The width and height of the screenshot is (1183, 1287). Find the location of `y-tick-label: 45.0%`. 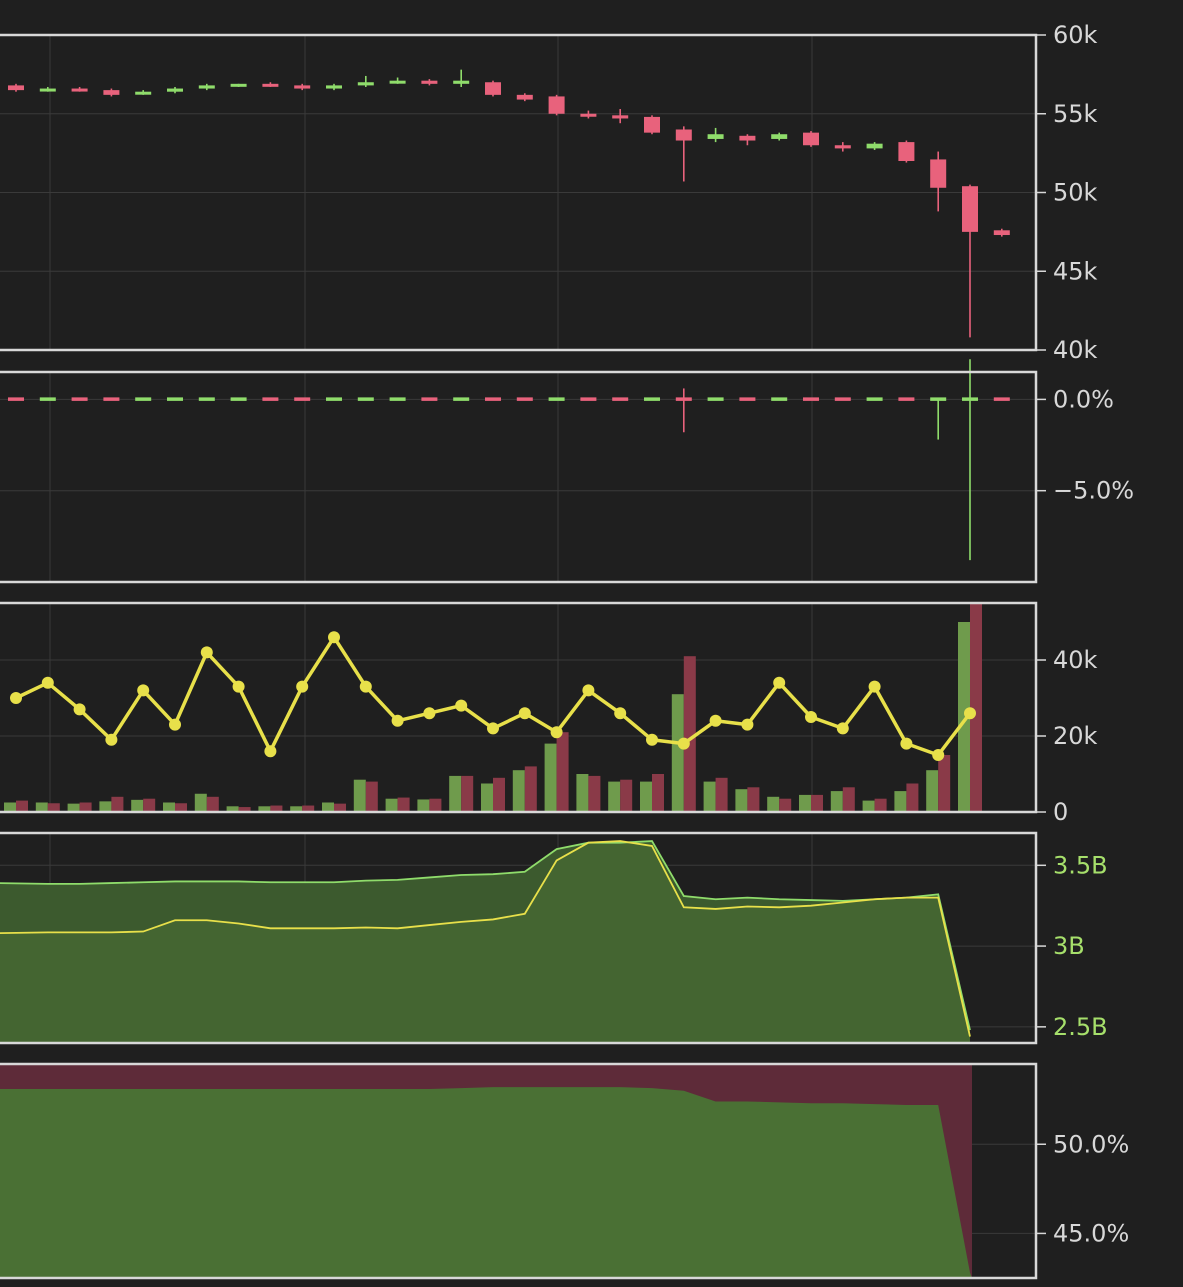

y-tick-label: 45.0% is located at coordinates (1091, 1233).